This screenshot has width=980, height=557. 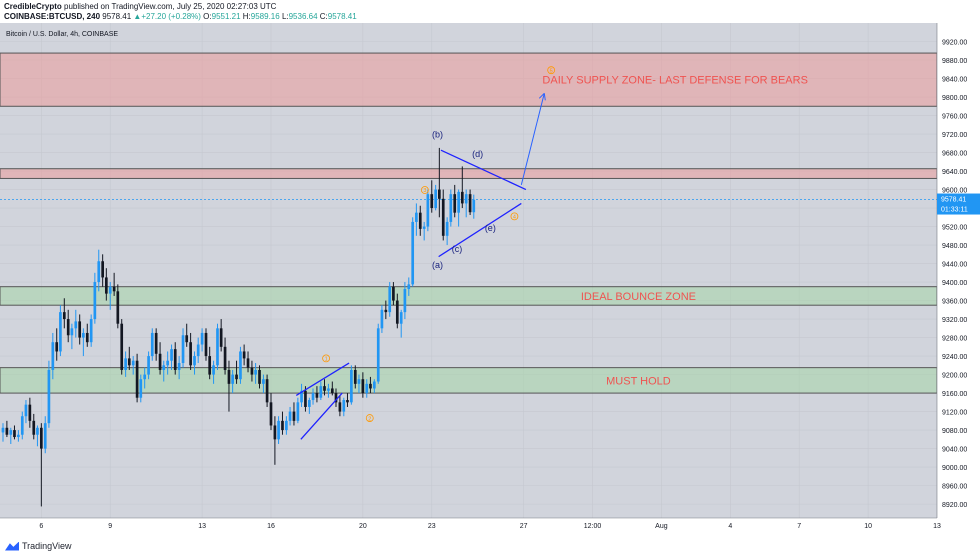 What do you see at coordinates (593, 526) in the screenshot?
I see `x-tick-label: 12:00` at bounding box center [593, 526].